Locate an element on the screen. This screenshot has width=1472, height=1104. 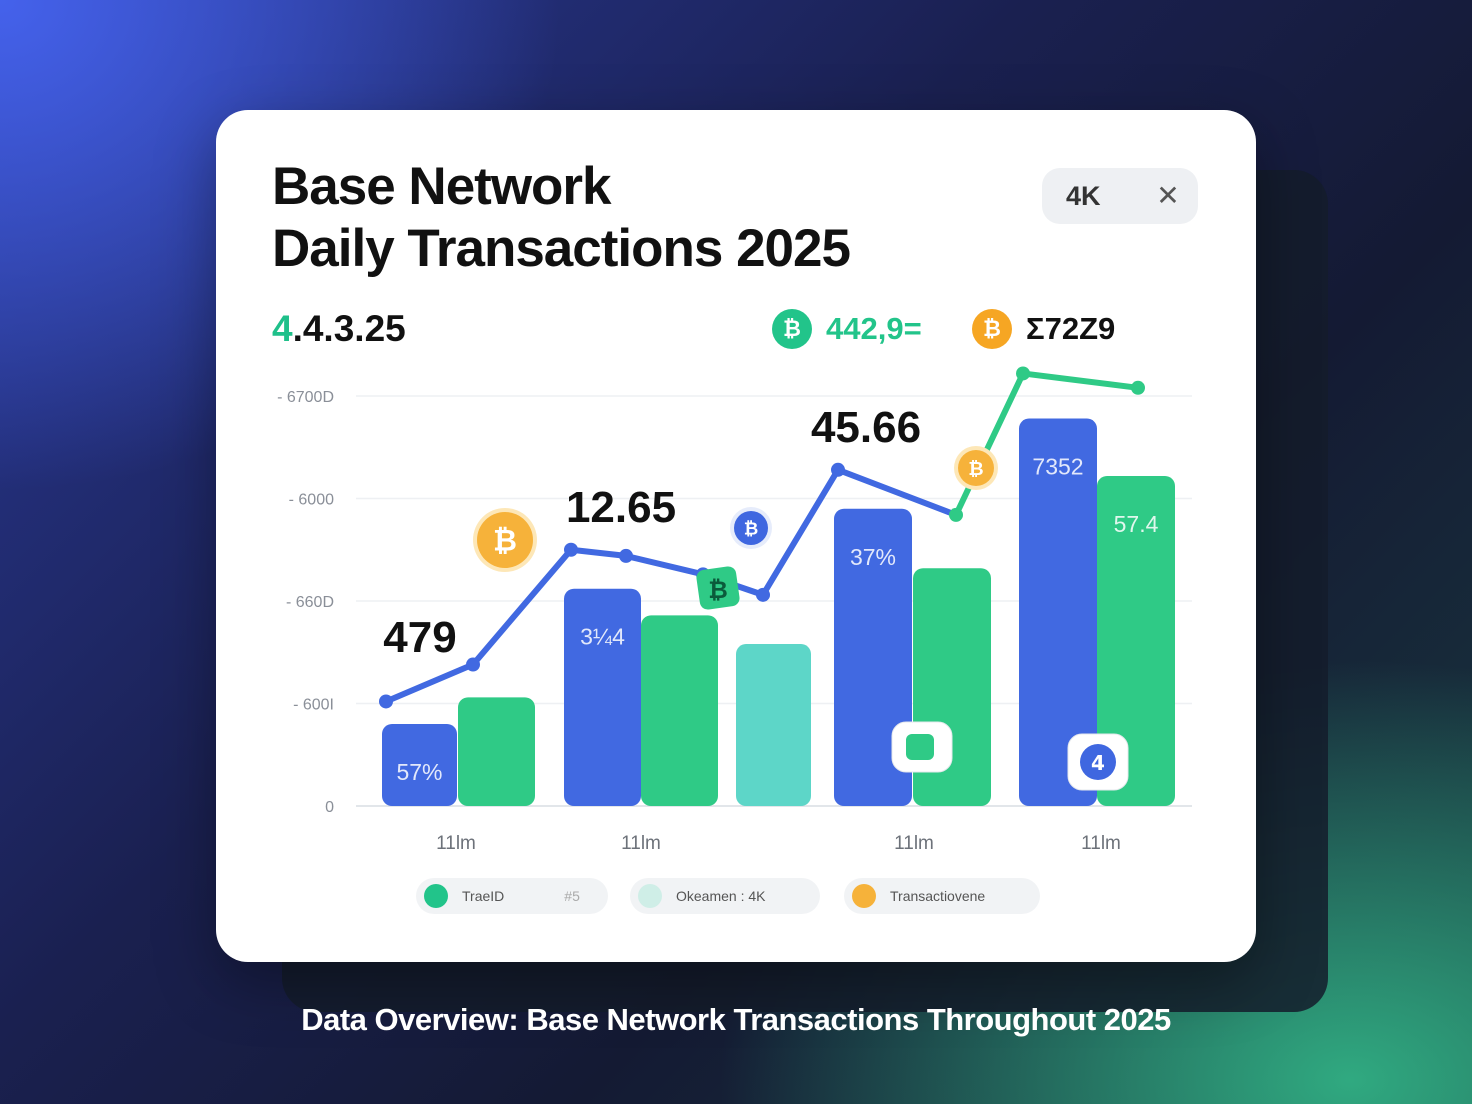
y-tick-label: - 6000 is located at coordinates (311, 500).